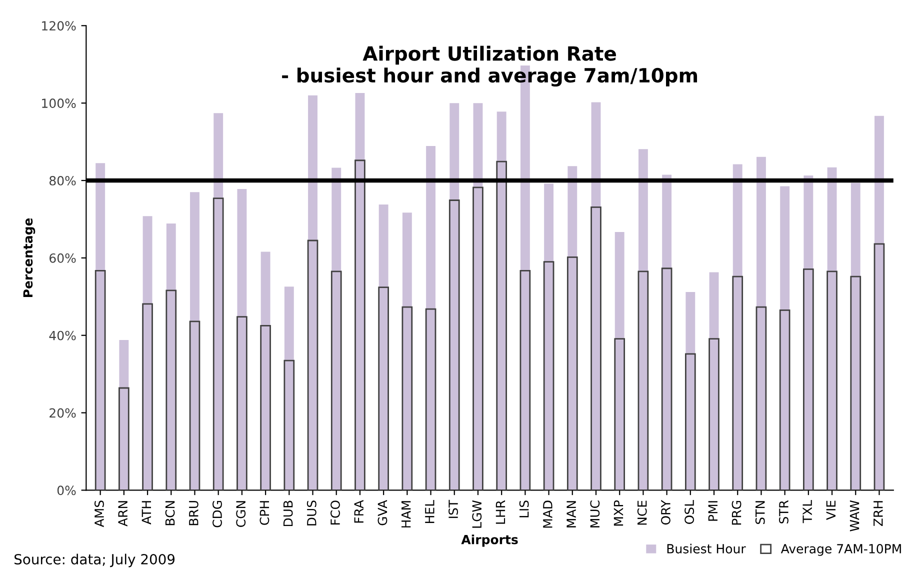 This screenshot has height=570, width=907. Describe the element at coordinates (146, 512) in the screenshot. I see `x-tick-label: ATH` at that location.